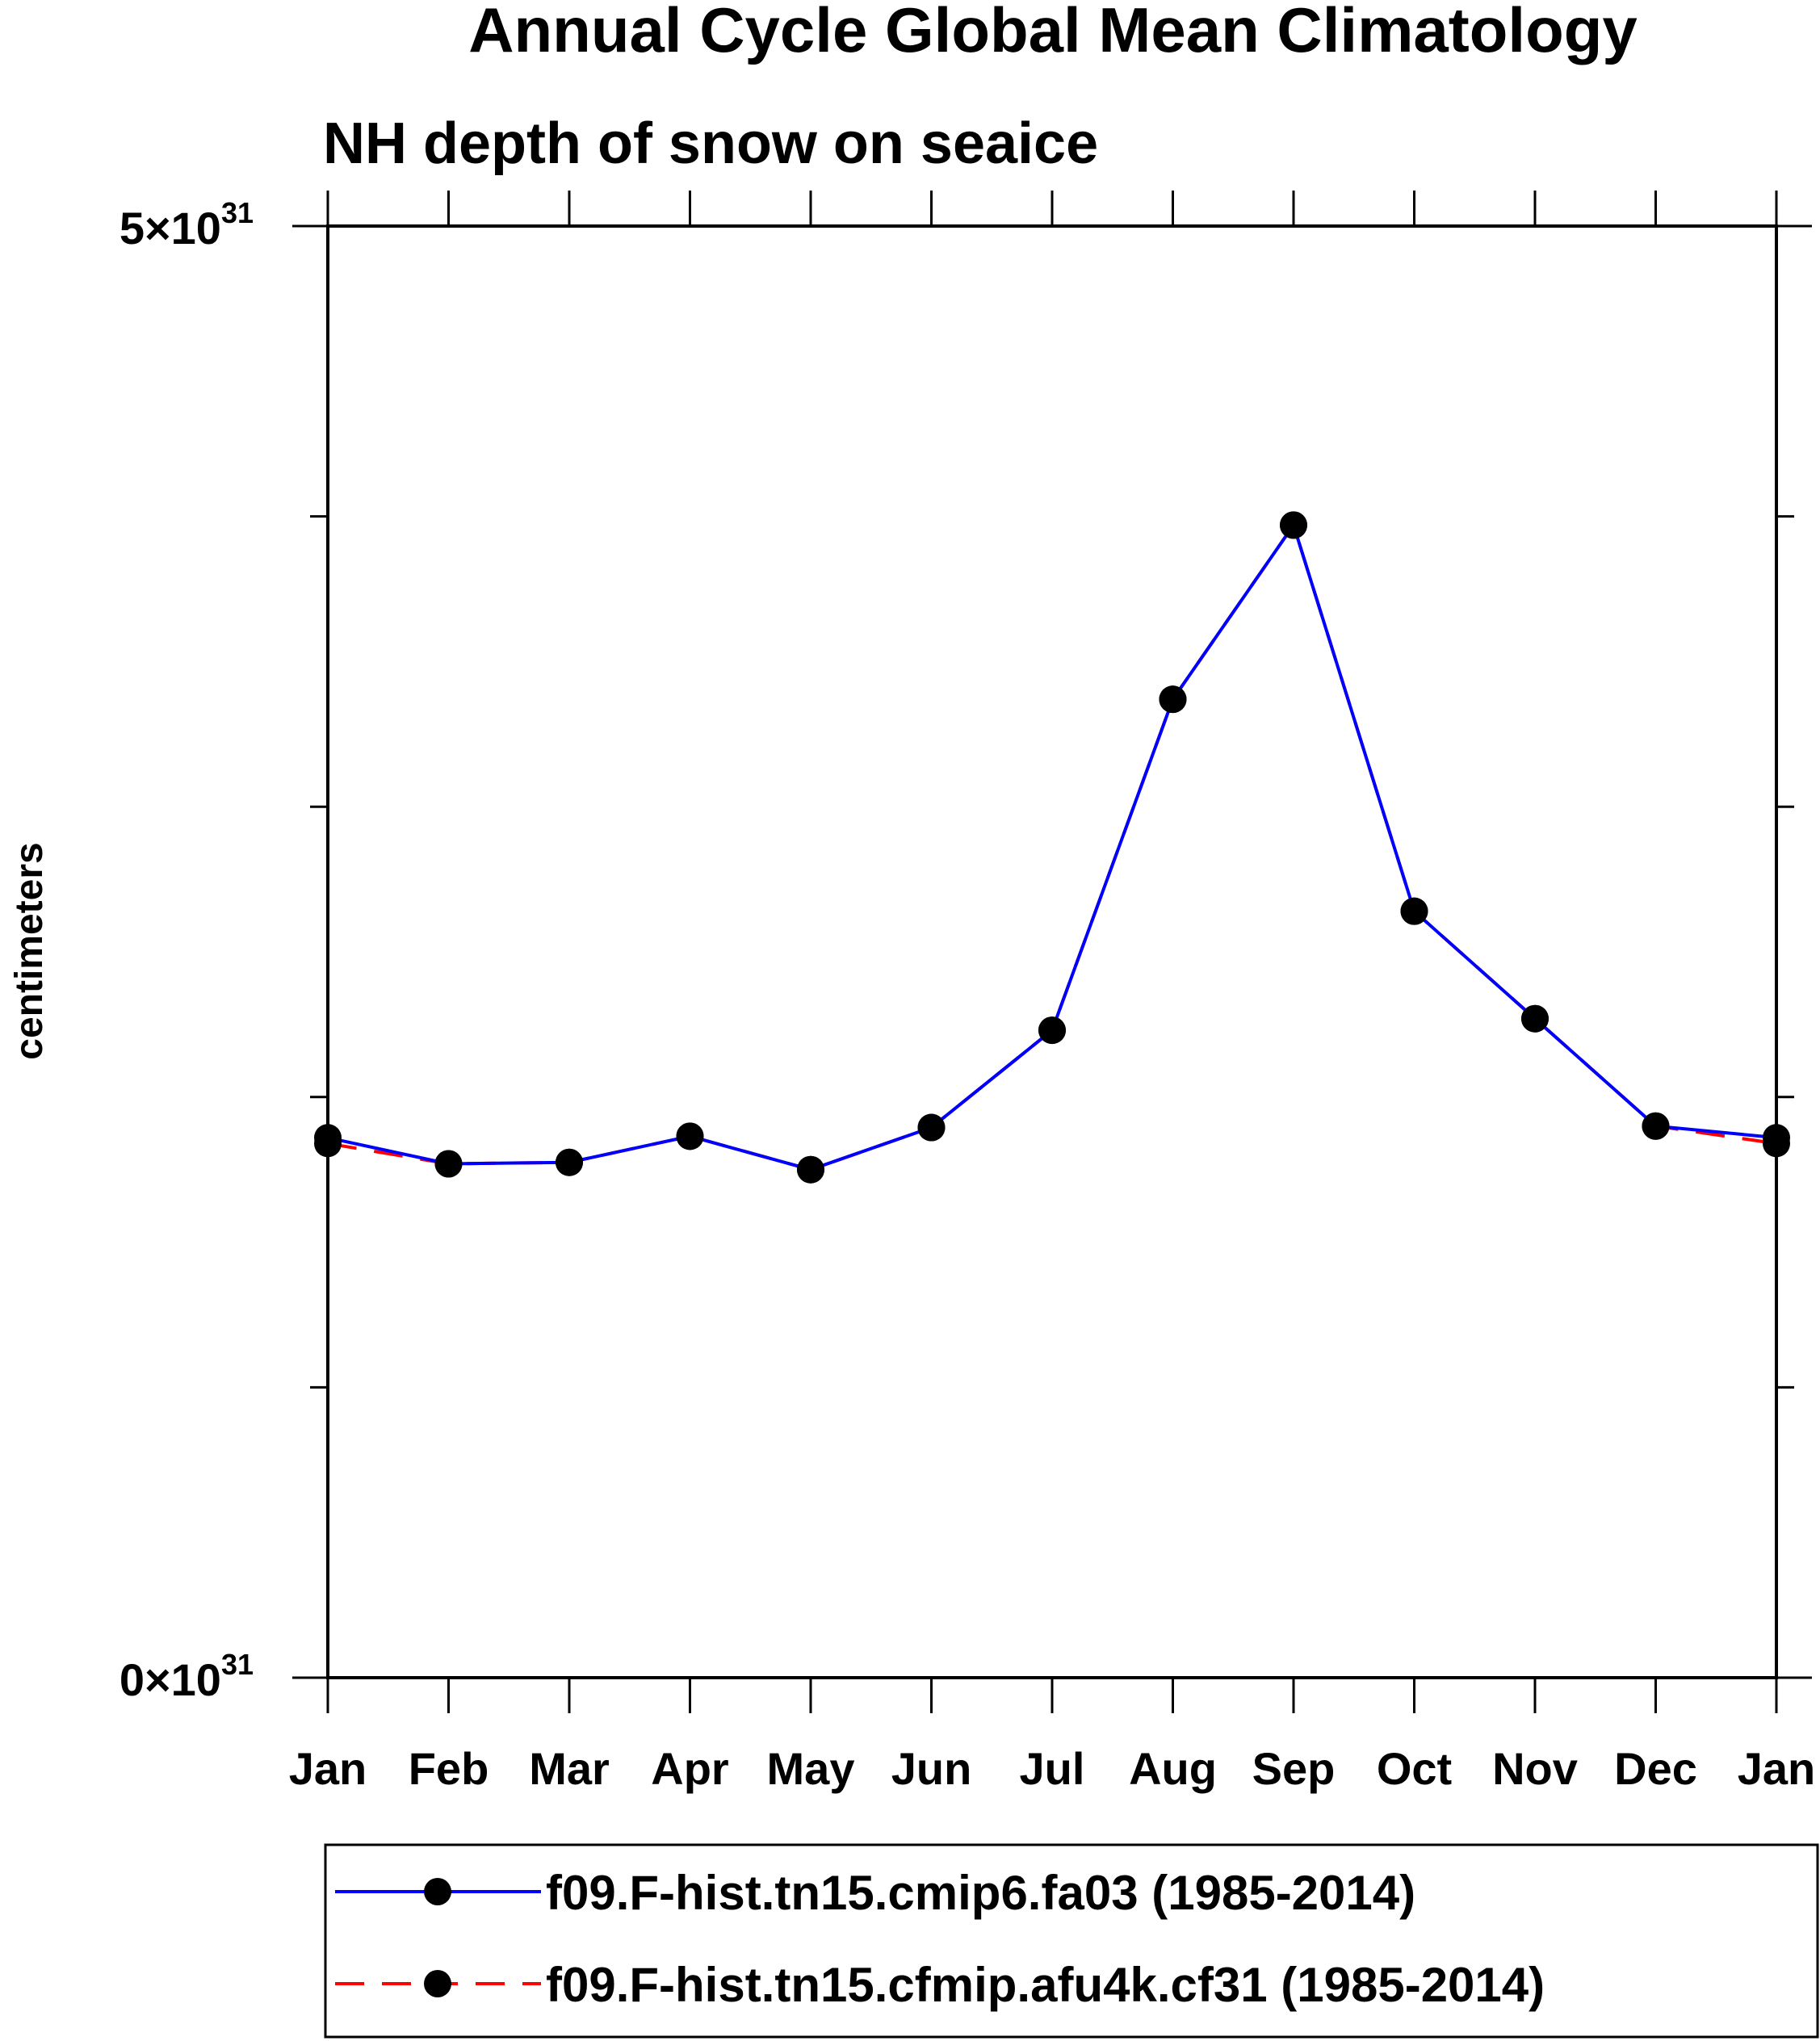 The height and width of the screenshot is (2041, 1820). What do you see at coordinates (569, 1768) in the screenshot?
I see `x-tick-label: Mar` at bounding box center [569, 1768].